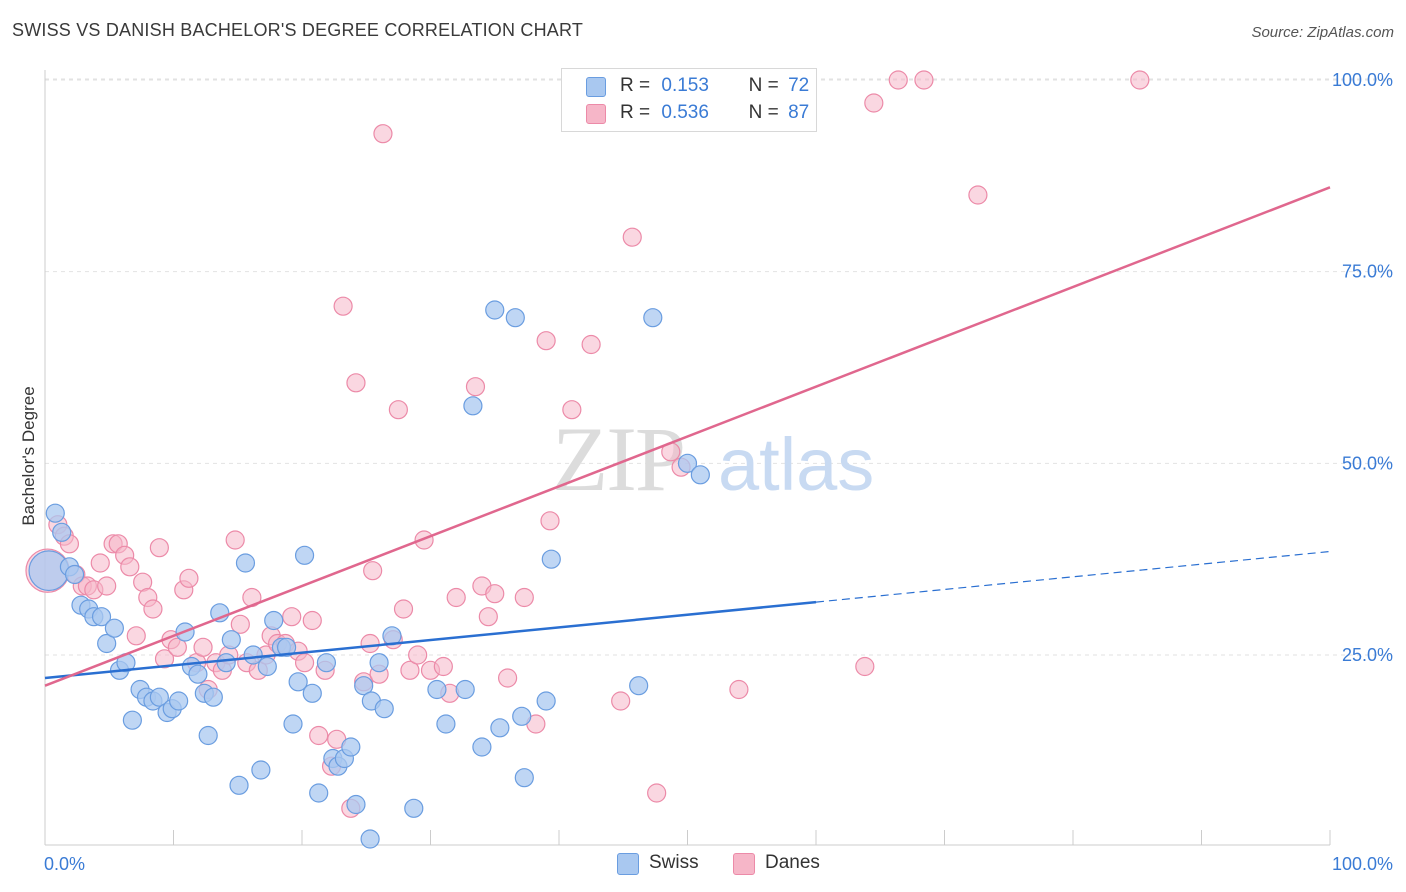 The height and width of the screenshot is (892, 1406). Describe the element at coordinates (1367, 463) in the screenshot. I see `y-tick-label: 50.0%` at that location.